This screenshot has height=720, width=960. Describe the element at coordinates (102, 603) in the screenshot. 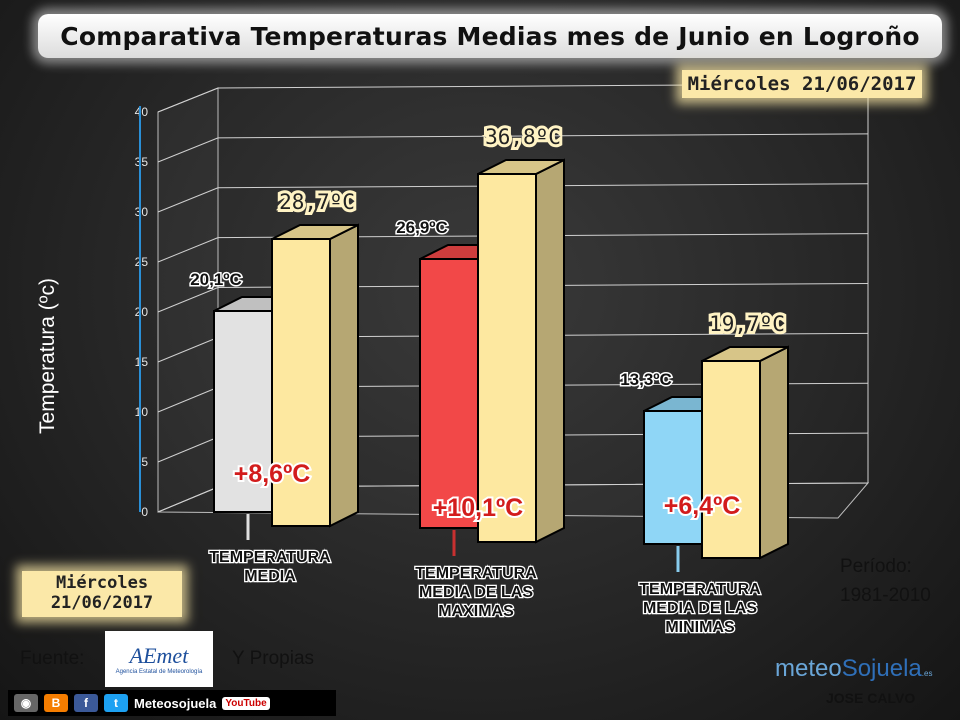

I see `date-left-date: 21/06/2017` at that location.